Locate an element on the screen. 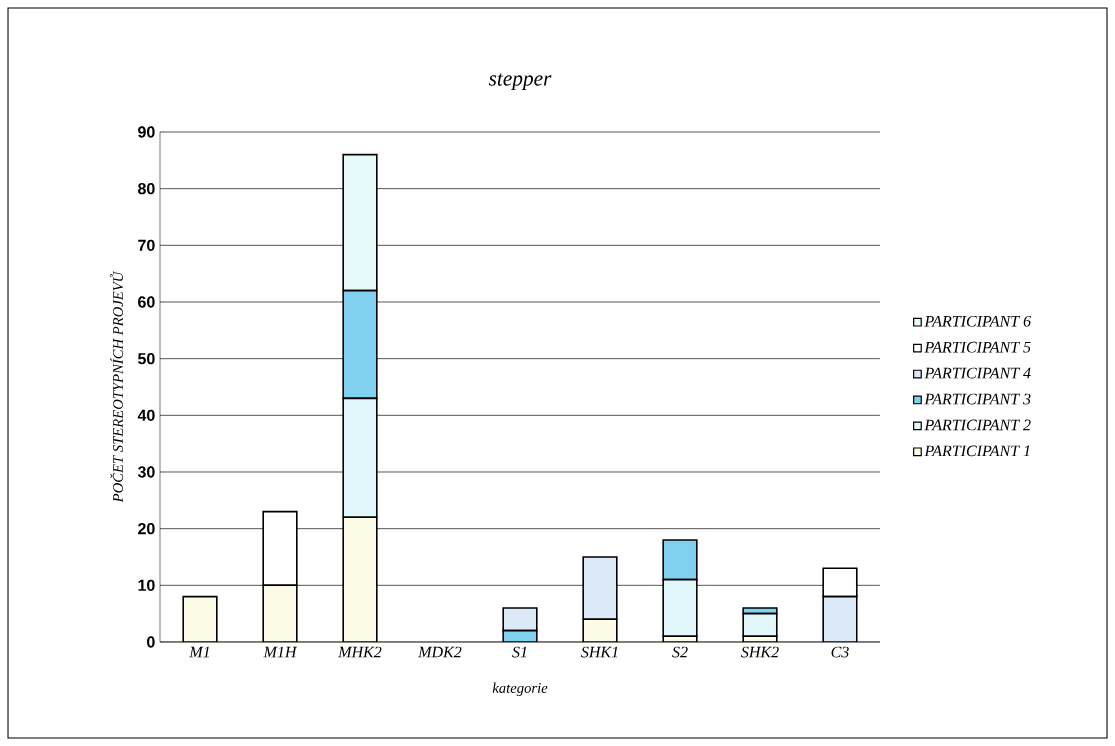 The height and width of the screenshot is (746, 1115). y-tick-label: 80 is located at coordinates (146, 189).